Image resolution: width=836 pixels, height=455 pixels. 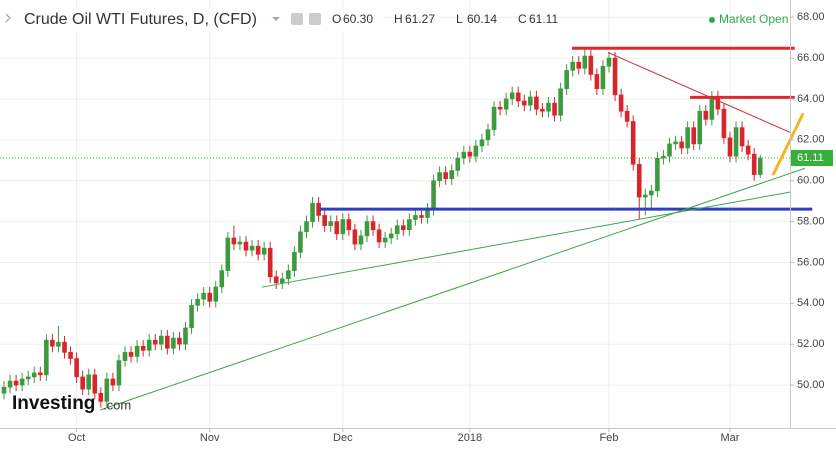 What do you see at coordinates (276, 19) in the screenshot?
I see `dropdown-icon` at bounding box center [276, 19].